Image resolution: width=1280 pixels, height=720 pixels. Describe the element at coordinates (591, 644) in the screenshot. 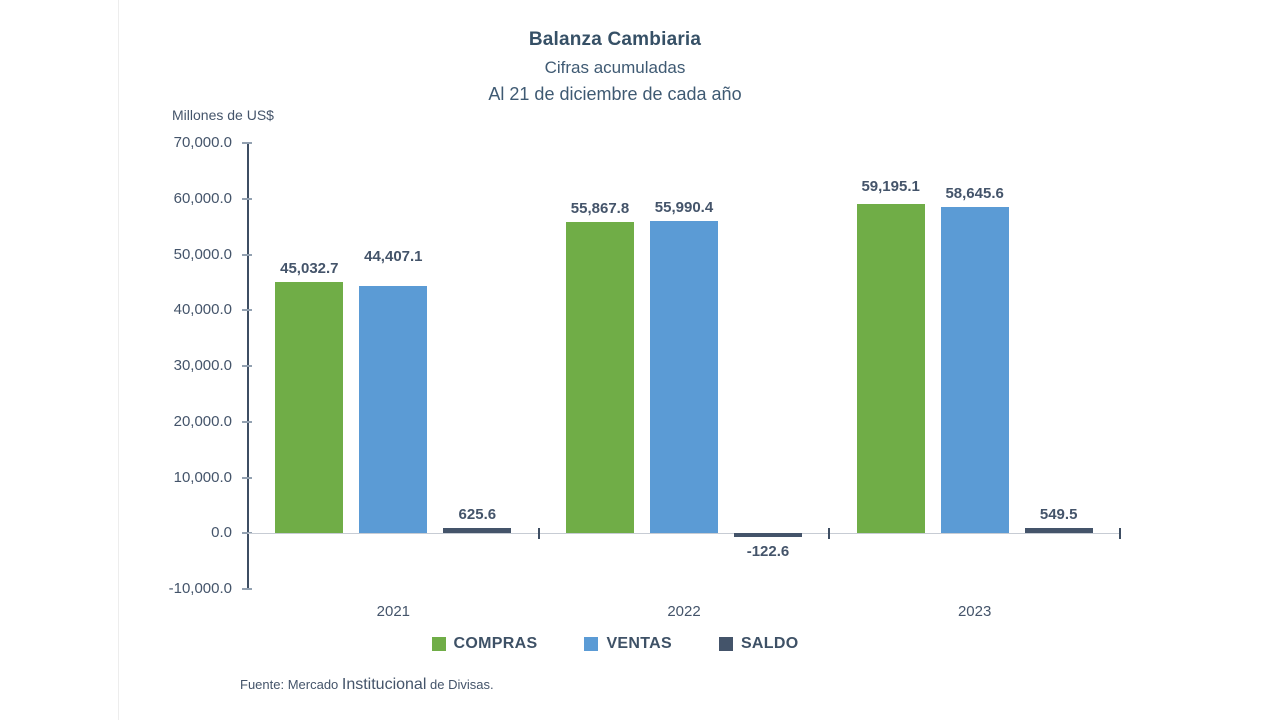

I see `legend-swatch-ventas` at that location.